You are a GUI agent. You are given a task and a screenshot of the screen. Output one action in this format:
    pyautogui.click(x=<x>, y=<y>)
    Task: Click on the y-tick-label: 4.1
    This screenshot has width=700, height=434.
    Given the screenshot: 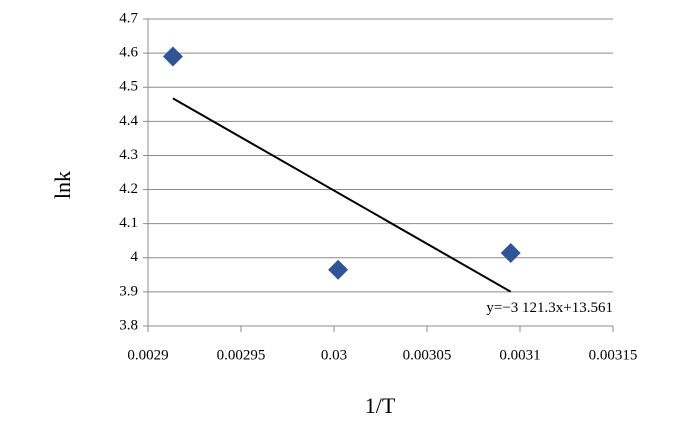 What is the action you would take?
    pyautogui.click(x=128, y=223)
    